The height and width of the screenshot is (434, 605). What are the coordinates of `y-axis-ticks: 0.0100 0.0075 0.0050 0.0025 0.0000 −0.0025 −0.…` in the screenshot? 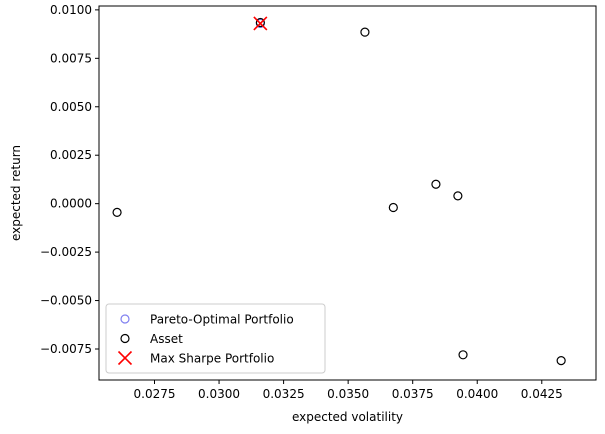 It's located at (69, 179).